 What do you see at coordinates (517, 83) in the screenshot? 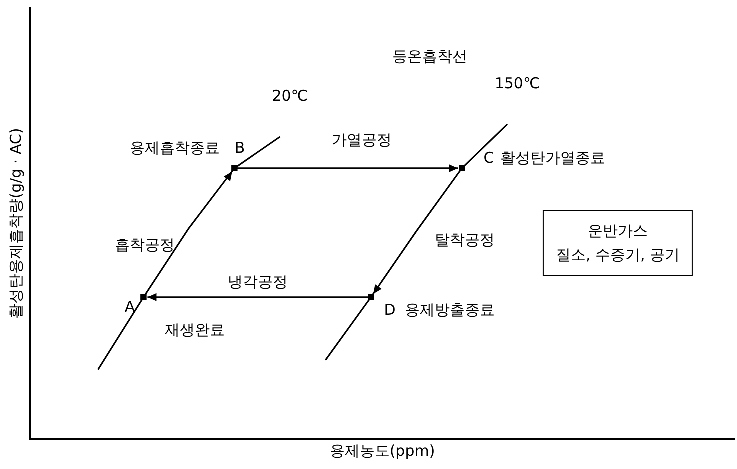
I see `text: 150℃` at bounding box center [517, 83].